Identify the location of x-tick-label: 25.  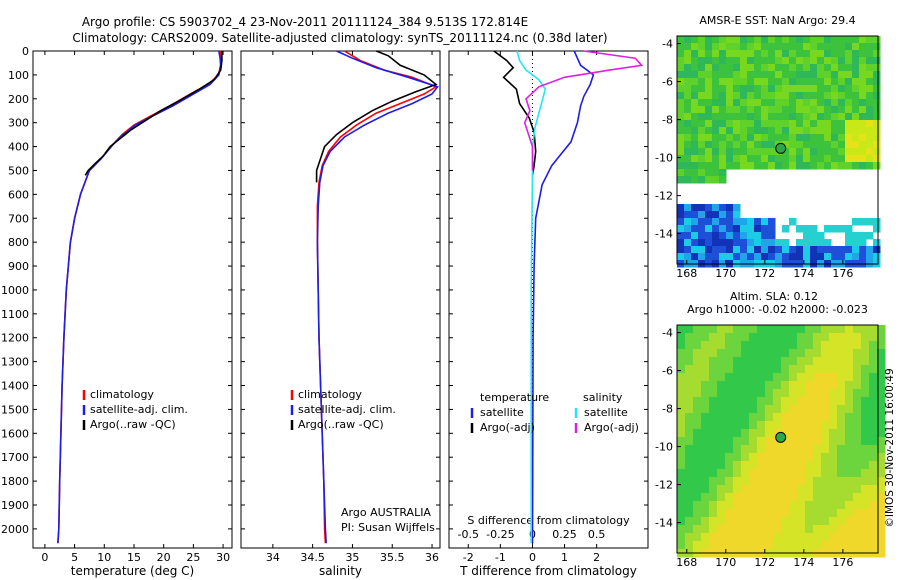
(193, 557).